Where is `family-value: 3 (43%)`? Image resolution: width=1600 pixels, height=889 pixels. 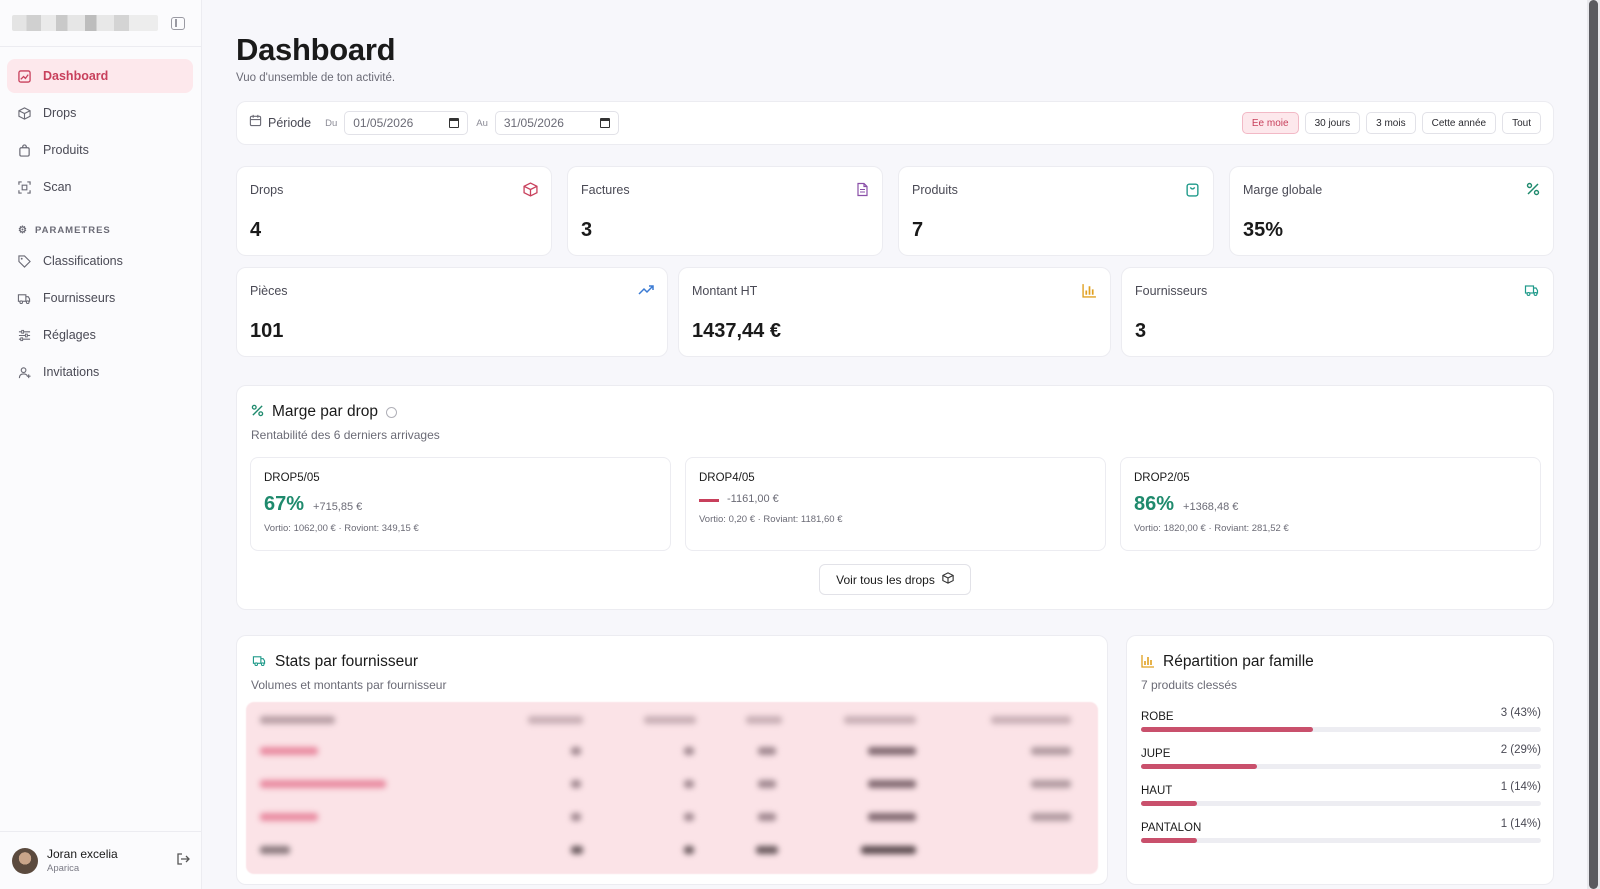
family-value: 3 (43%) is located at coordinates (1520, 713).